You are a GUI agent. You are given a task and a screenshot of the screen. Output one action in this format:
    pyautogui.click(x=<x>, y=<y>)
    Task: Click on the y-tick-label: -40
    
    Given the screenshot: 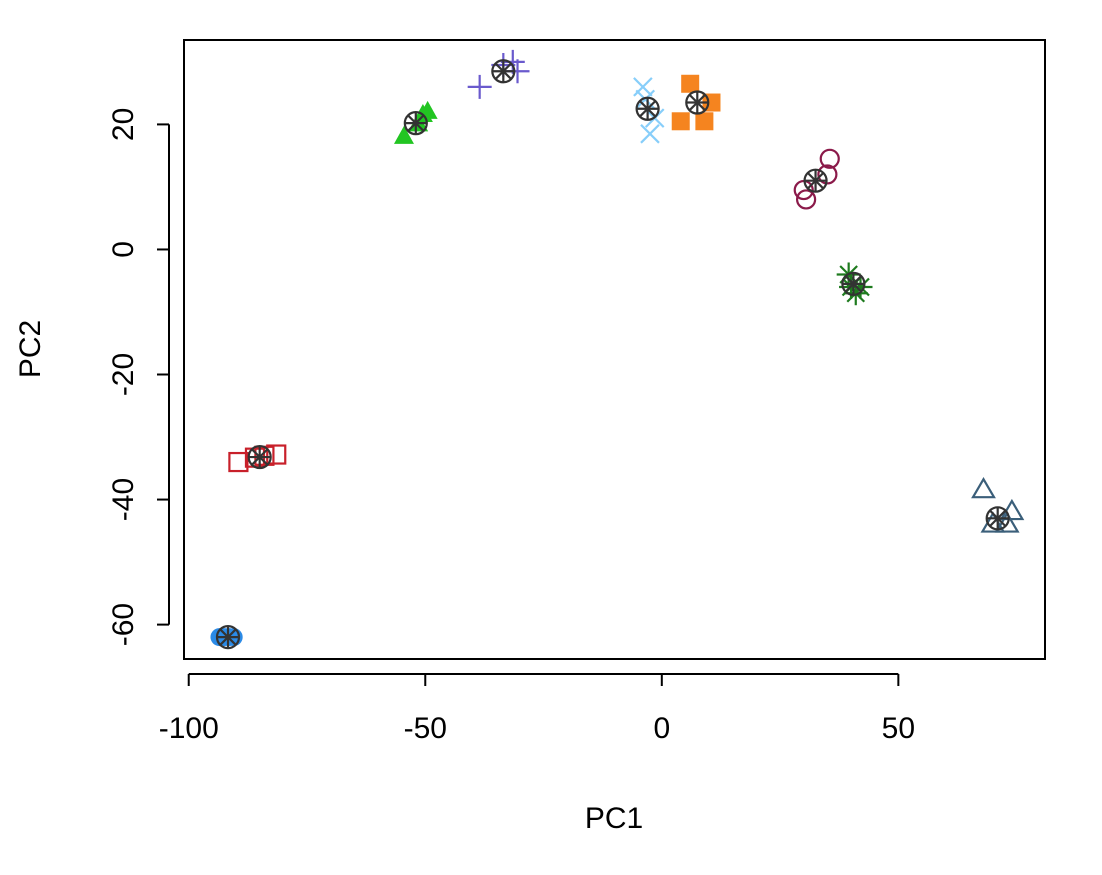 What is the action you would take?
    pyautogui.click(x=123, y=499)
    